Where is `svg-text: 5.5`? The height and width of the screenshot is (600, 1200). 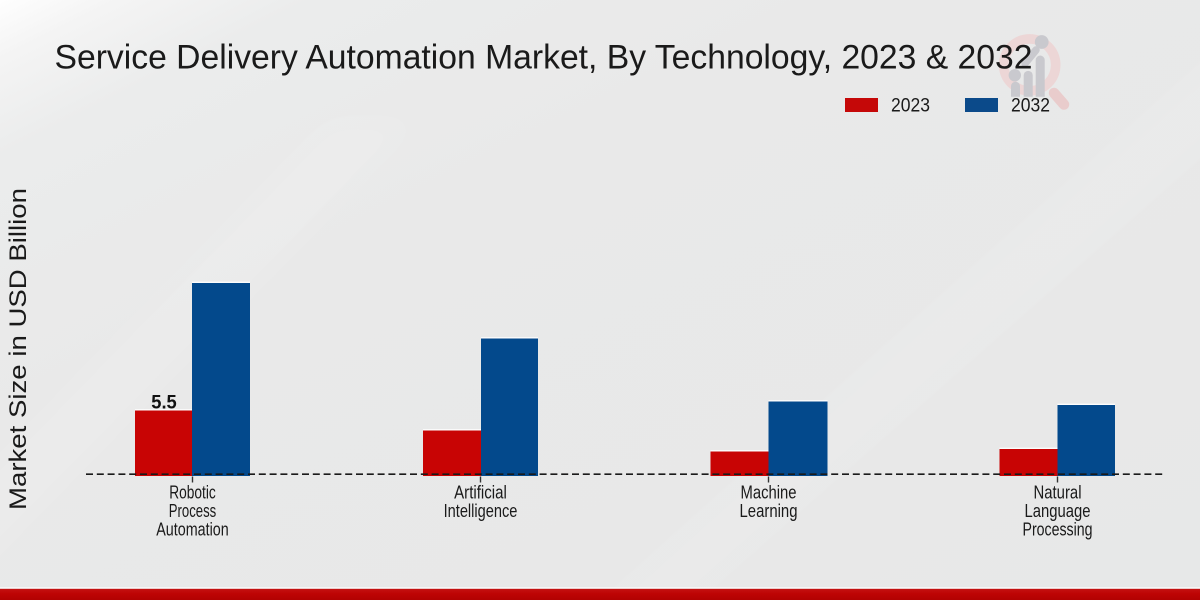
svg-text: 5.5 is located at coordinates (164, 403).